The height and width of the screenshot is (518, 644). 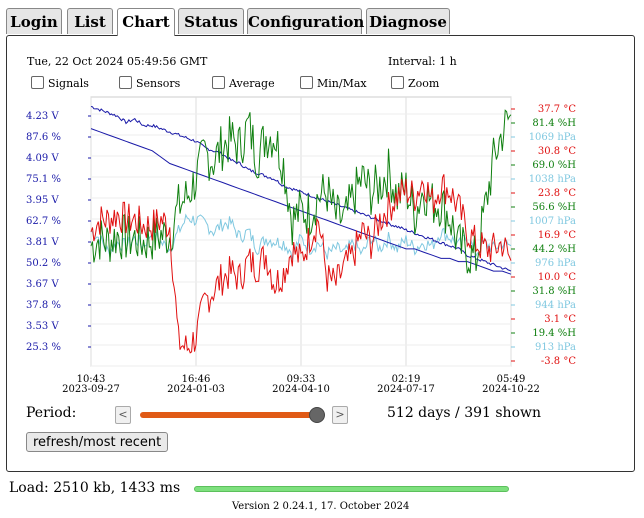 I want to click on period-slider, so click(x=229, y=415).